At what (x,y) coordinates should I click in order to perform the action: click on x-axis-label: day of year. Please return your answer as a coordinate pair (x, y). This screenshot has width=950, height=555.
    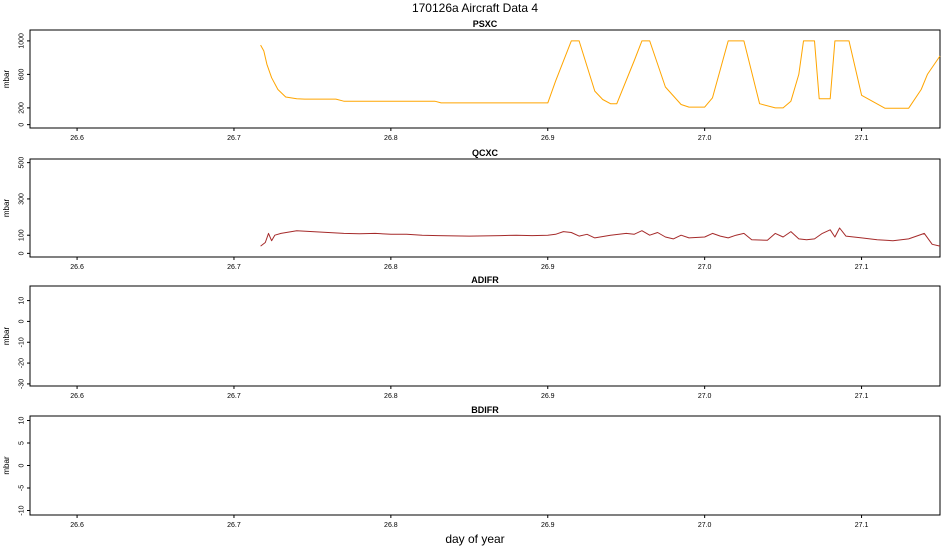
    Looking at the image, I should click on (474, 539).